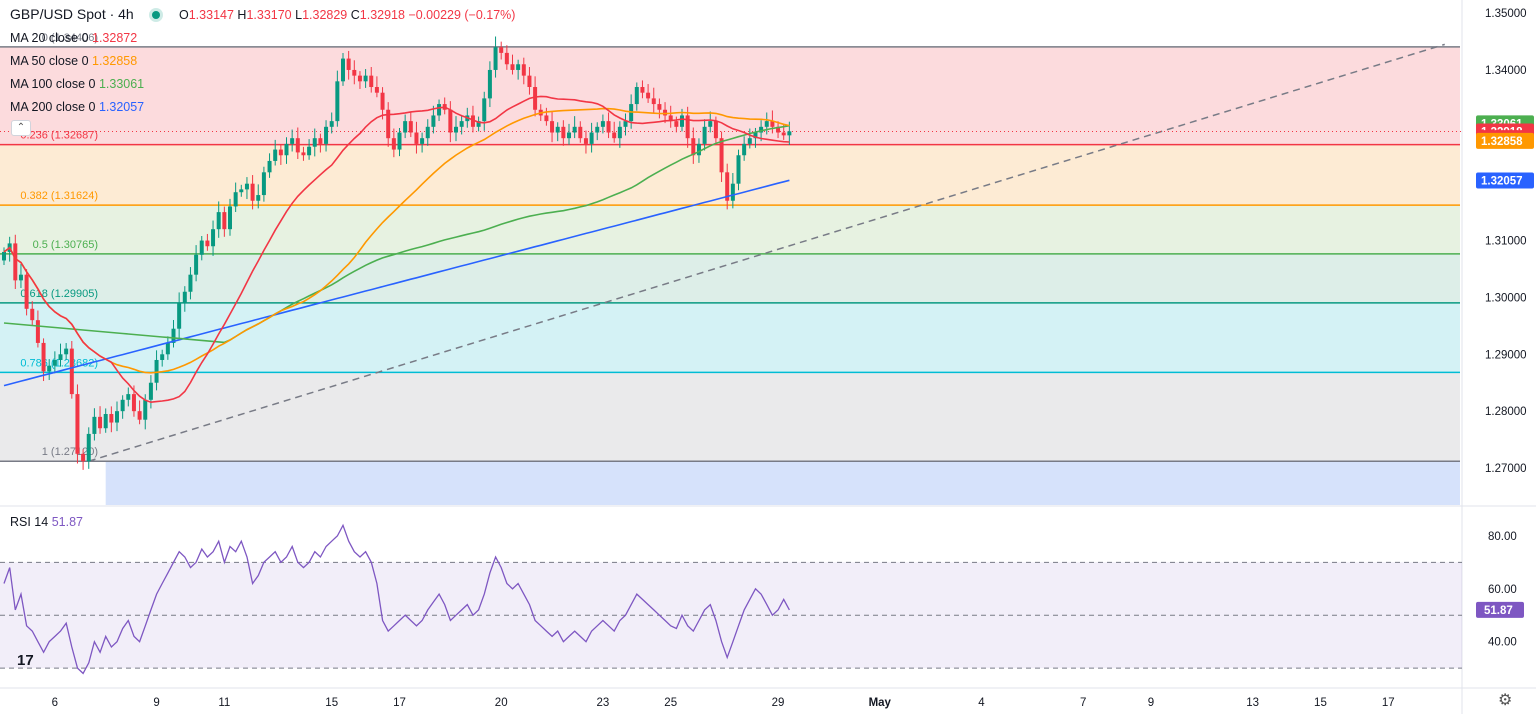  Describe the element at coordinates (156, 703) in the screenshot. I see `time-tick-label: 9` at that location.